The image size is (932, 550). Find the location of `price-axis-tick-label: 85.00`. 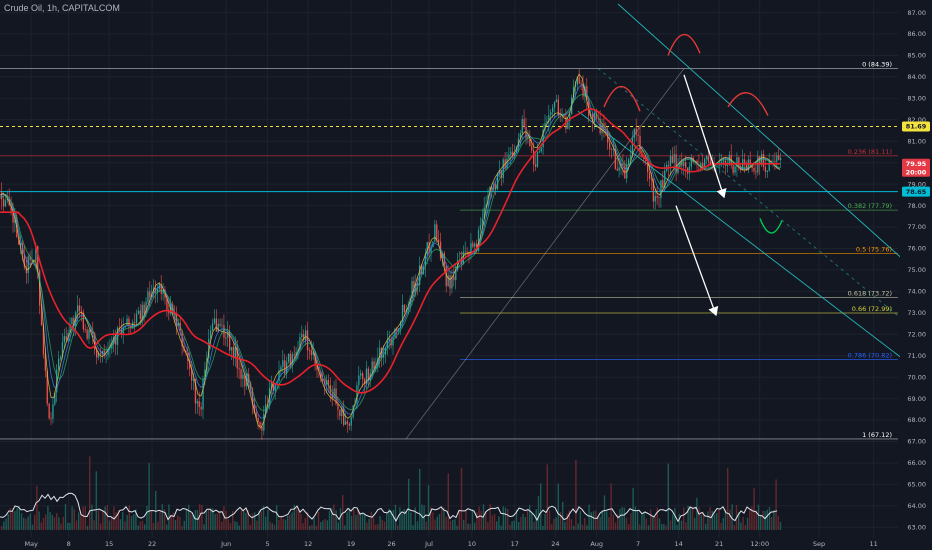

price-axis-tick-label: 85.00 is located at coordinates (916, 56).